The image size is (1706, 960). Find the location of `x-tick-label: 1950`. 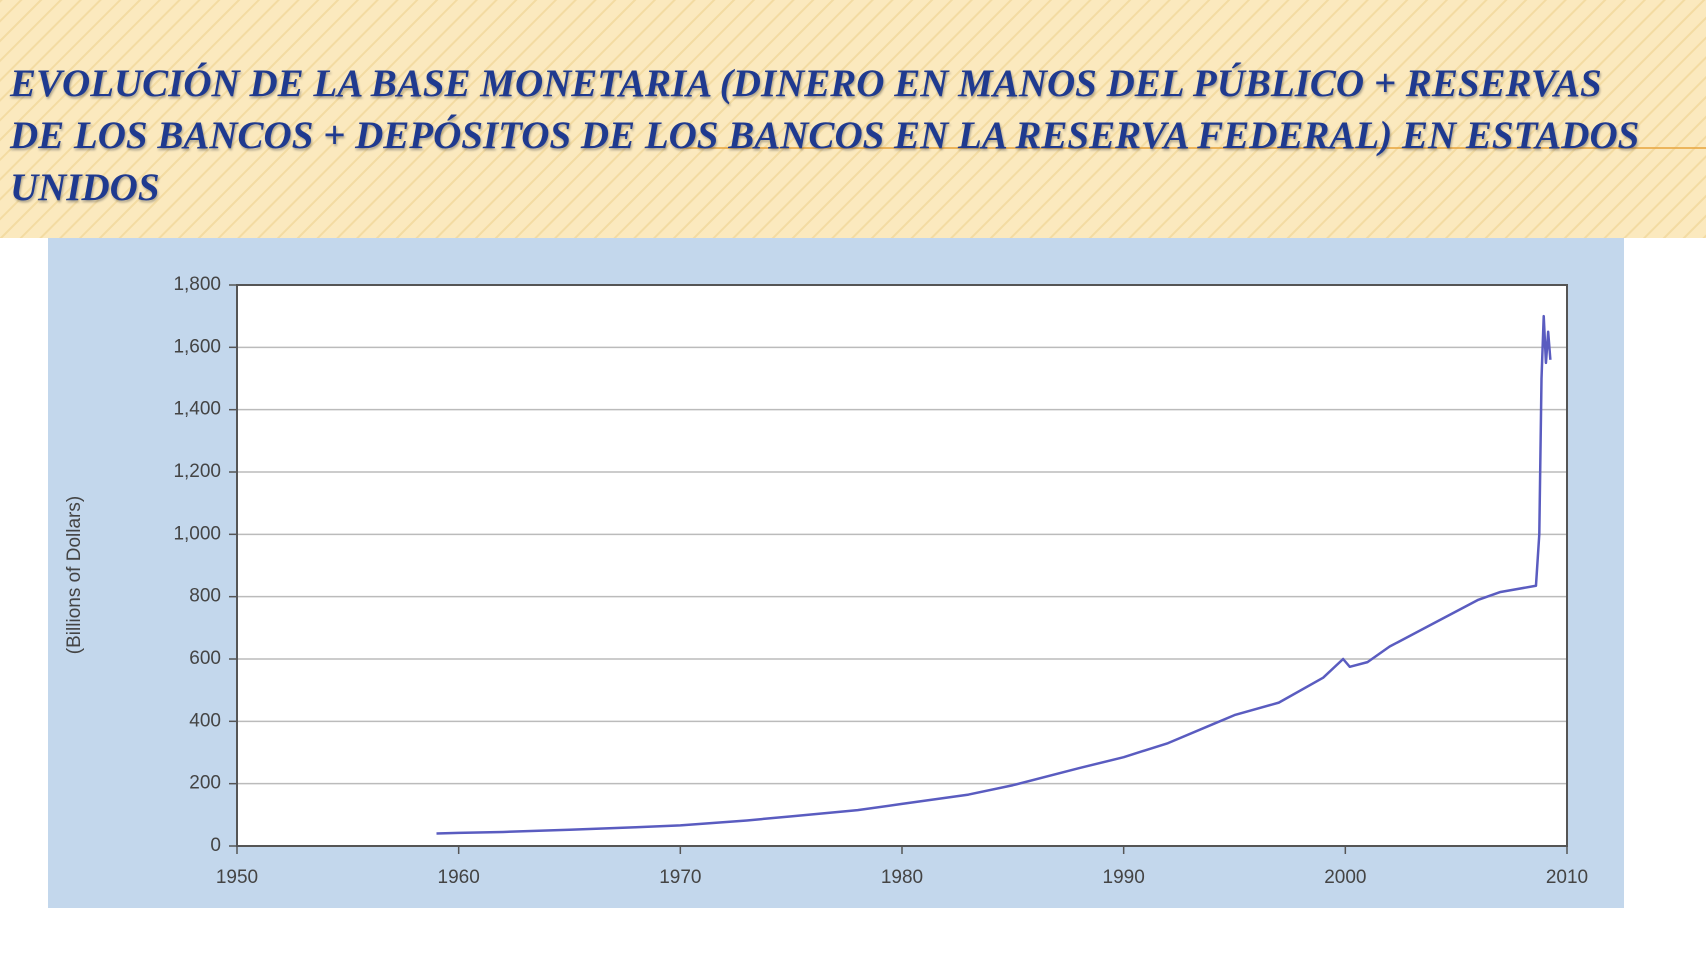

x-tick-label: 1950 is located at coordinates (237, 877).